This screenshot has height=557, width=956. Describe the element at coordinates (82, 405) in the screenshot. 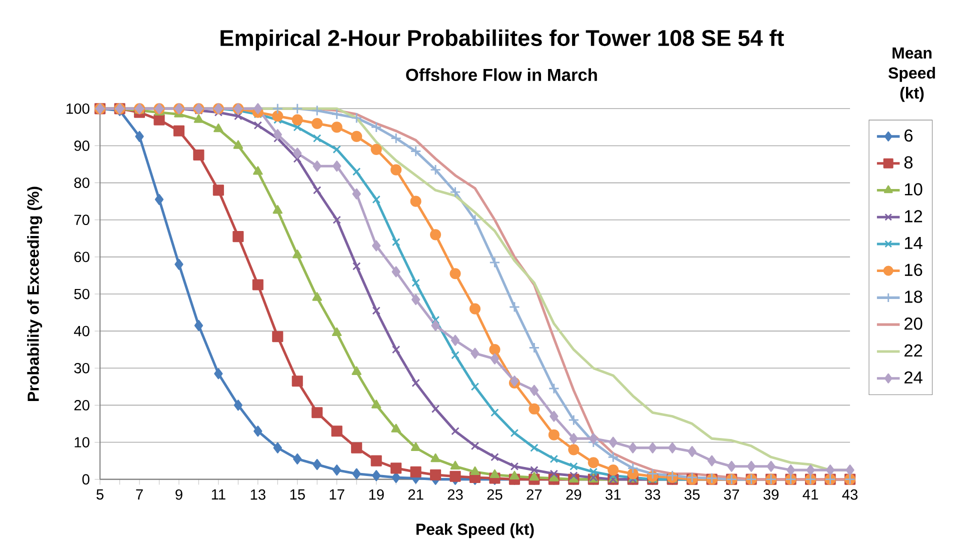

I see `y-tick-label: 20` at that location.